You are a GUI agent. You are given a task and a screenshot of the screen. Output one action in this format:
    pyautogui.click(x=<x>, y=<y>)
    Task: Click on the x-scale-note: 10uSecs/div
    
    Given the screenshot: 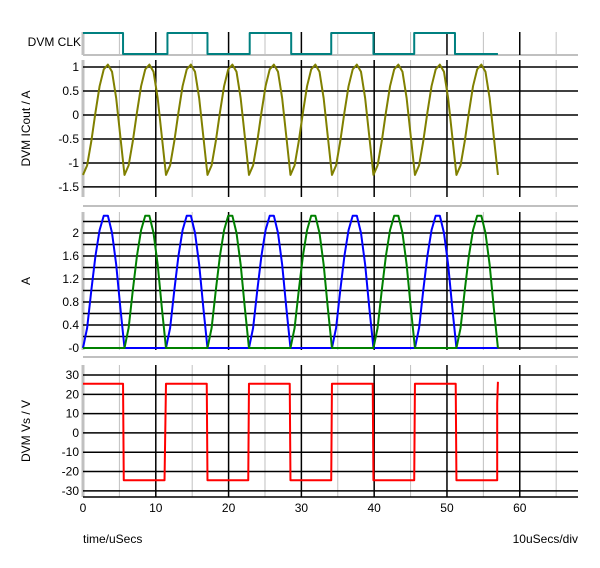 What is the action you would take?
    pyautogui.click(x=545, y=539)
    